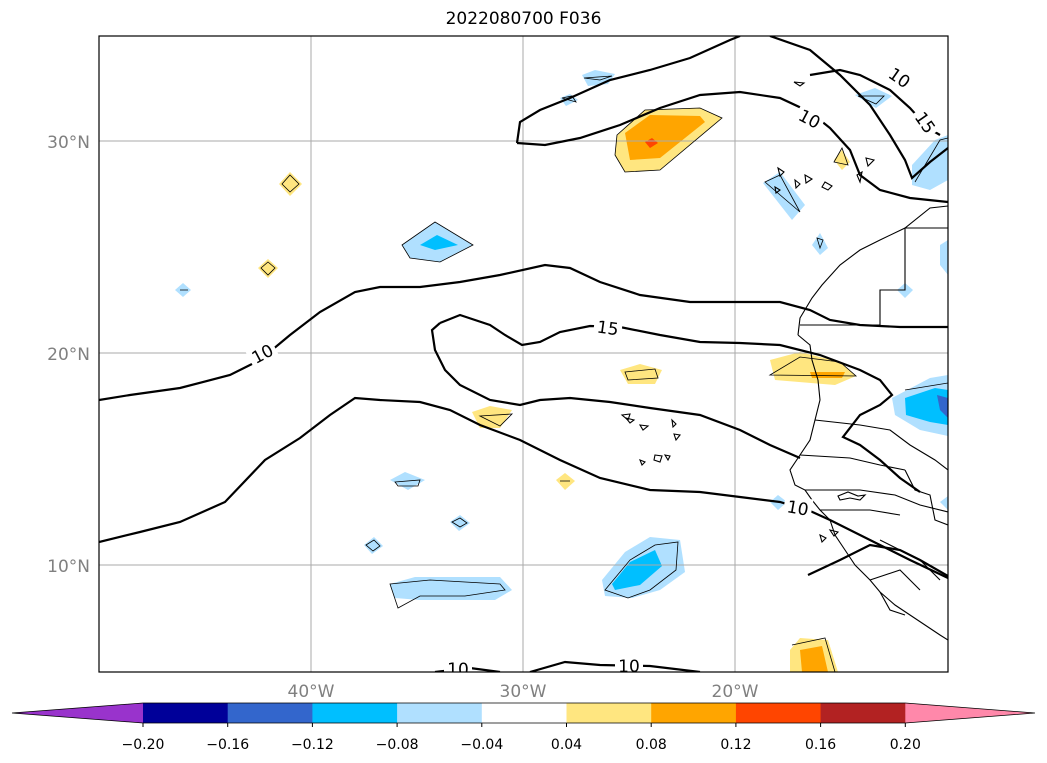 The image size is (1047, 763). Describe the element at coordinates (227, 745) in the screenshot. I see `colorbar-tick-label: −0.16` at that location.